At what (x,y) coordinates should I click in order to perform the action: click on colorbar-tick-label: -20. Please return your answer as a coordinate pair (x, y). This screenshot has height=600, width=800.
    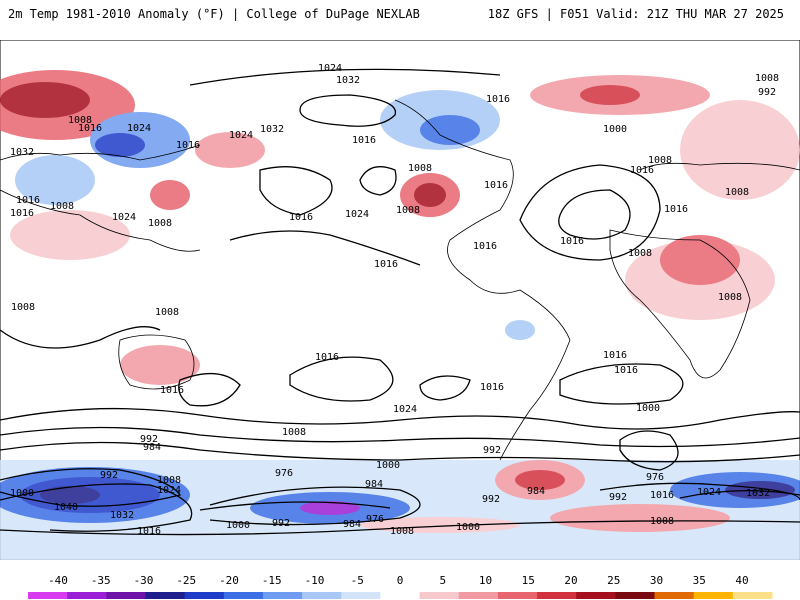
    Looking at the image, I should click on (229, 580).